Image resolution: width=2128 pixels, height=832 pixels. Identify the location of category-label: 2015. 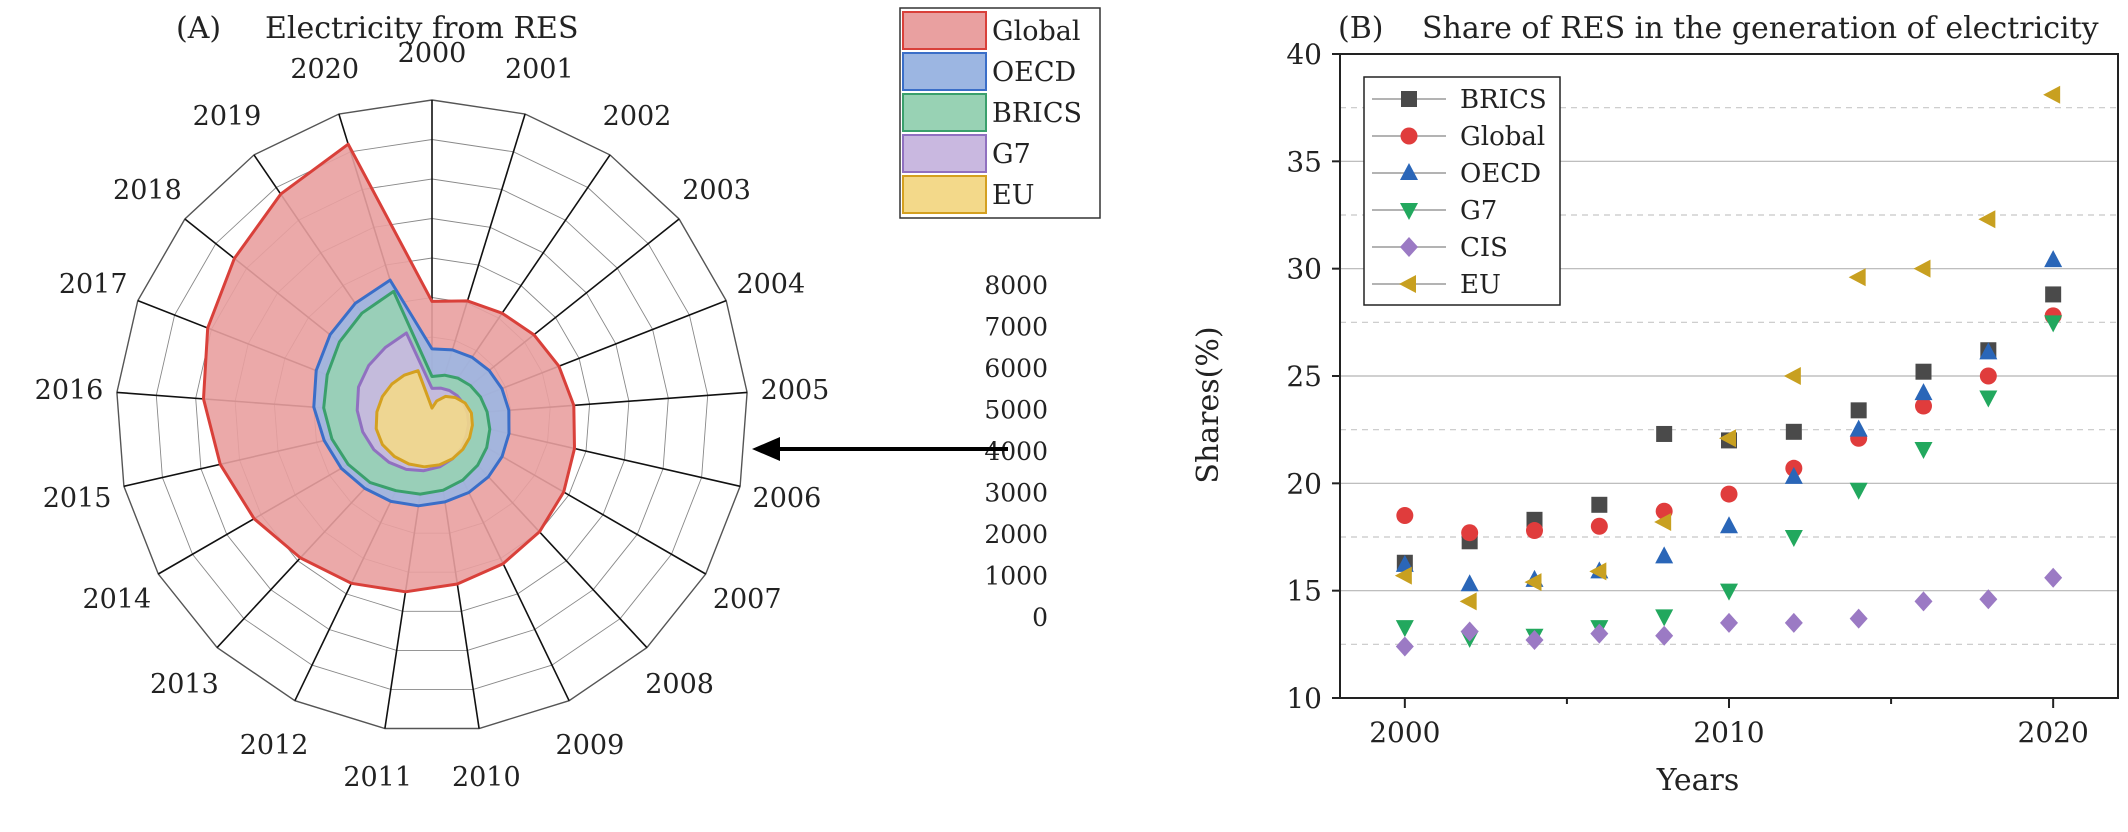
(77, 498).